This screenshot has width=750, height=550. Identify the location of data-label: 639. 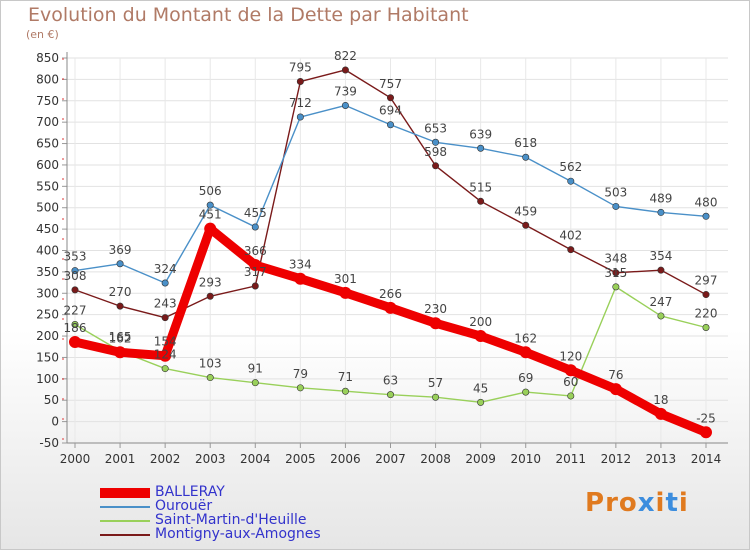
(480, 134).